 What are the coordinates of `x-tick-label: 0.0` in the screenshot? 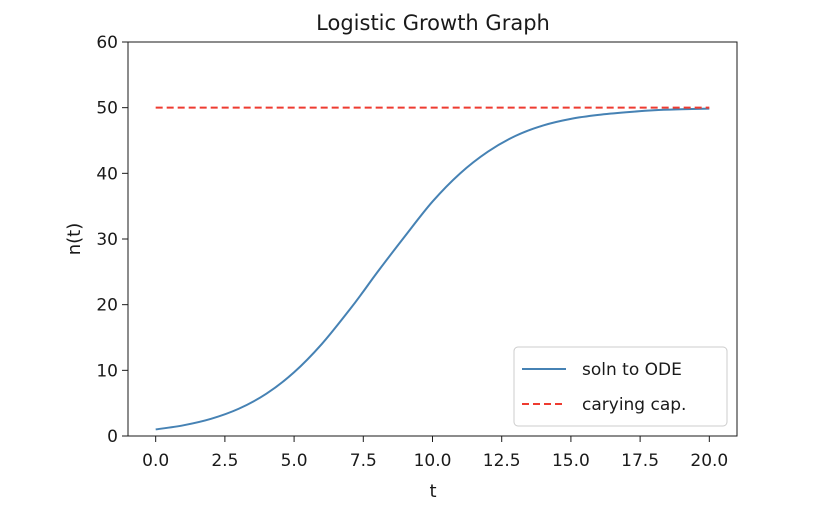 It's located at (155, 461).